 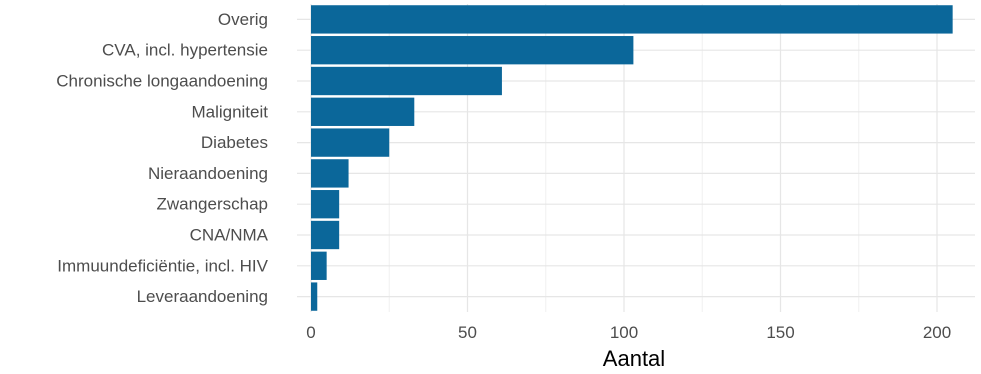 I want to click on x-tick-label: 200, so click(x=937, y=332).